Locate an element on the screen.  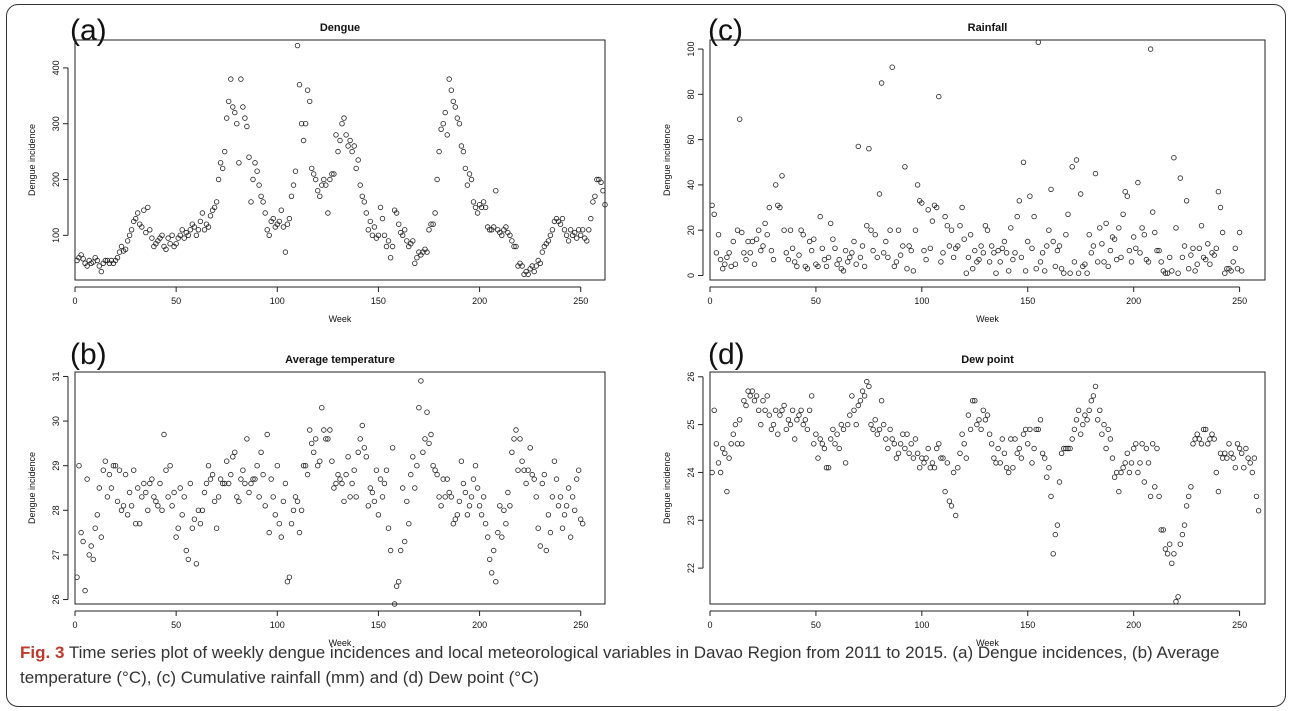
x-tick-label: 200 is located at coordinates (1133, 625).